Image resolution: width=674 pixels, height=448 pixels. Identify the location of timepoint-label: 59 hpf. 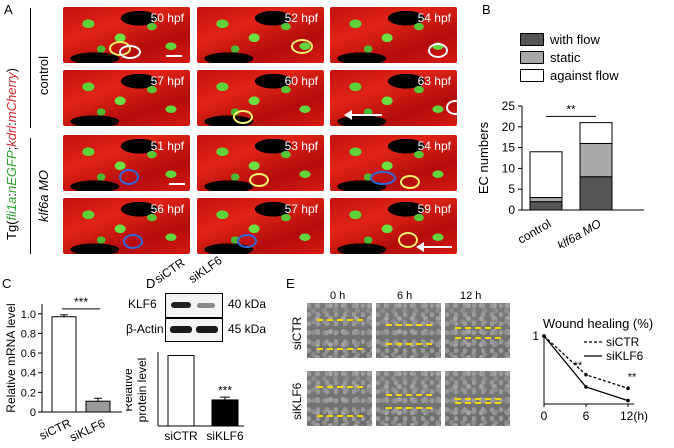
(434, 209).